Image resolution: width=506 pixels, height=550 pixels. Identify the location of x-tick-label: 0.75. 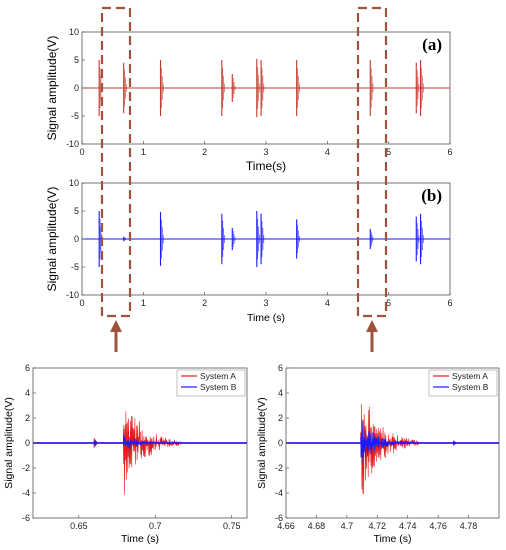
(232, 526).